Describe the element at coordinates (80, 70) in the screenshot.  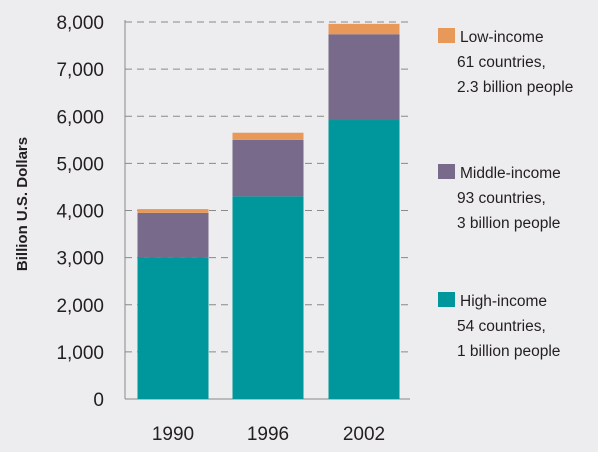
I see `y-tick-label: 7,000` at that location.